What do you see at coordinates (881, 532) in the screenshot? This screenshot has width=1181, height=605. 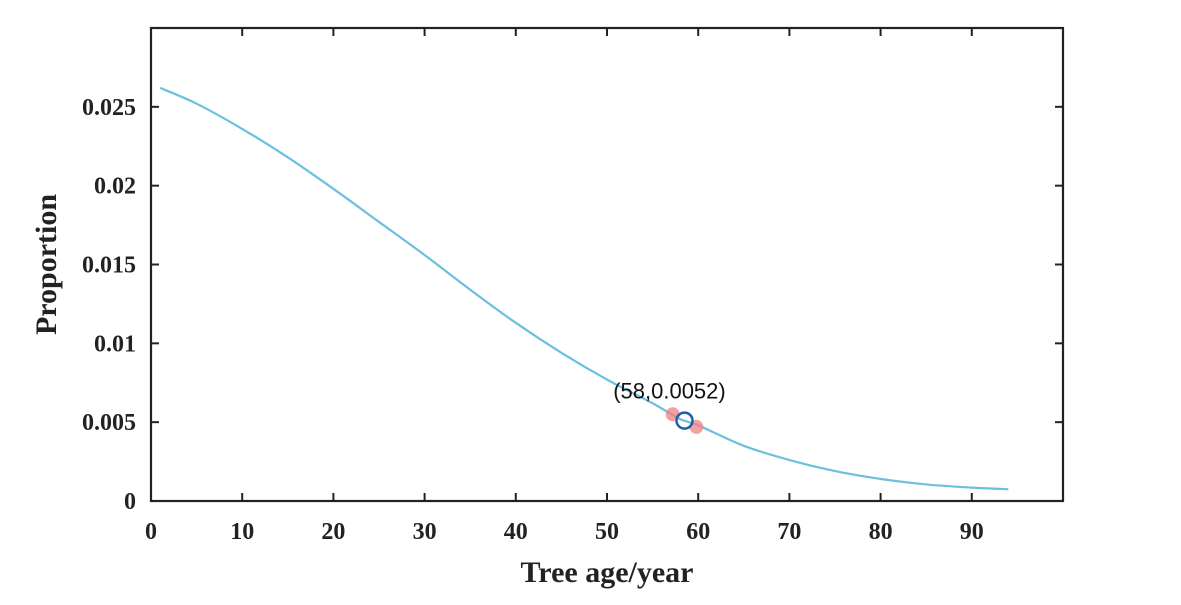 I see `x-tick-label: 80` at bounding box center [881, 532].